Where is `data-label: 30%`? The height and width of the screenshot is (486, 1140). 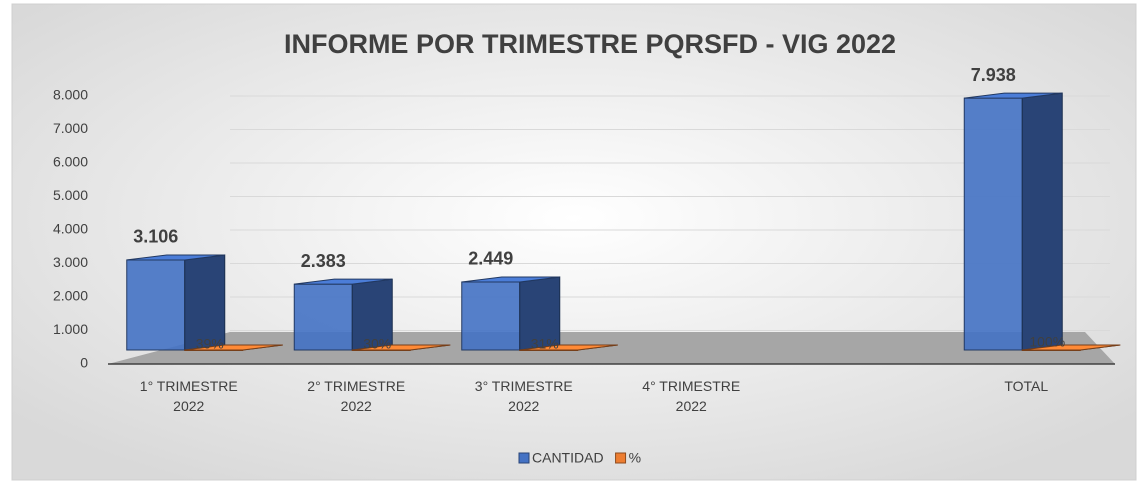 data-label: 30% is located at coordinates (377, 344).